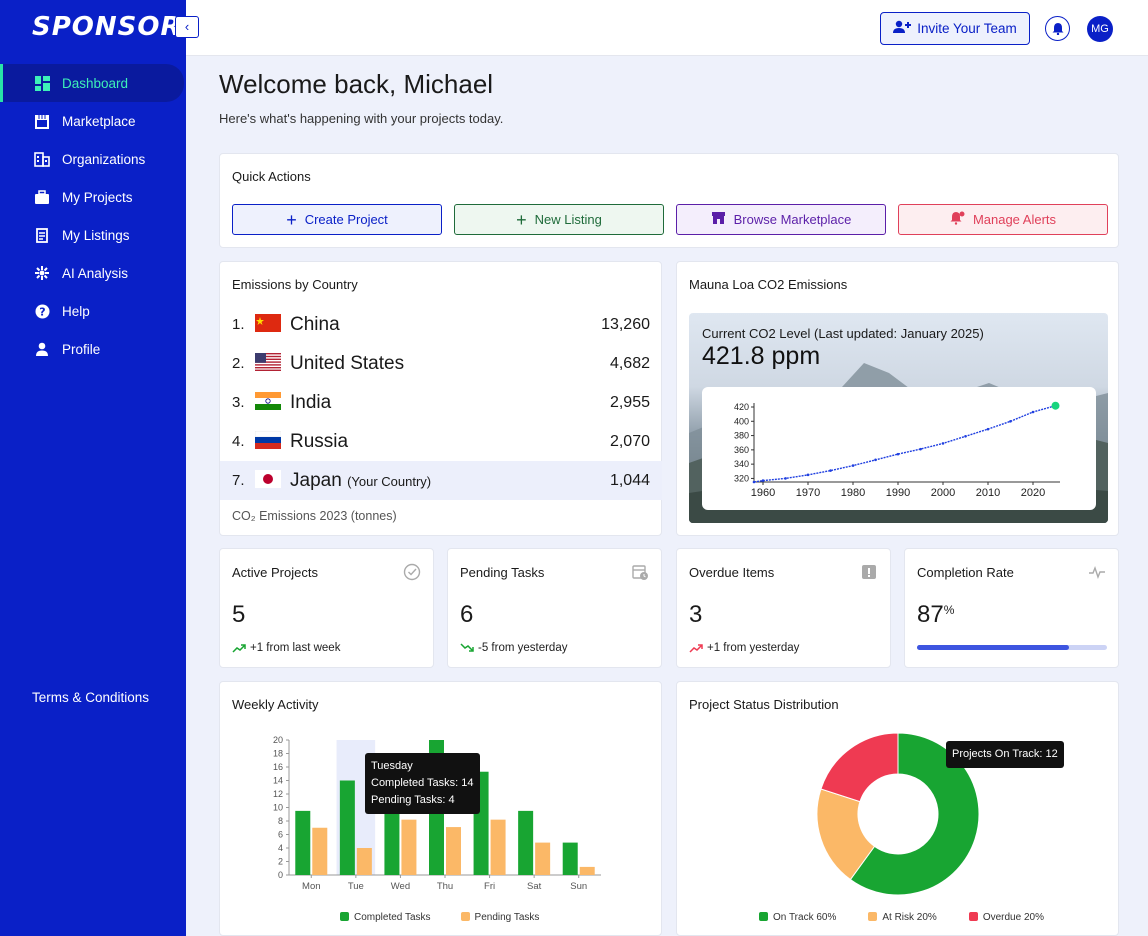  Describe the element at coordinates (439, 917) in the screenshot. I see `bar-legend: Completed Tasks Pending Tasks` at that location.